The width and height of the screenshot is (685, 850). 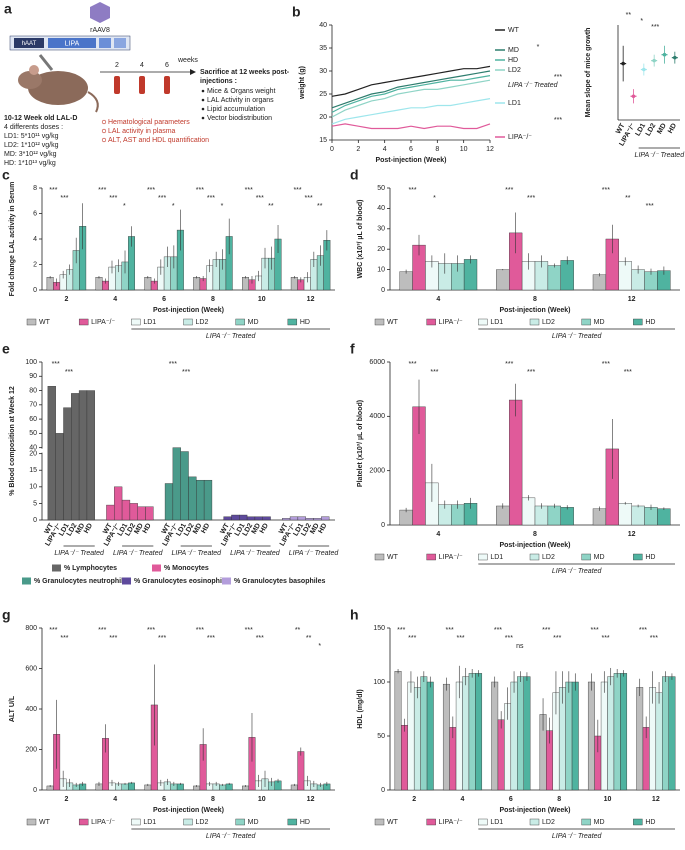 What do you see at coordinates (599, 822) in the screenshot?
I see `legend-label: MD` at bounding box center [599, 822].